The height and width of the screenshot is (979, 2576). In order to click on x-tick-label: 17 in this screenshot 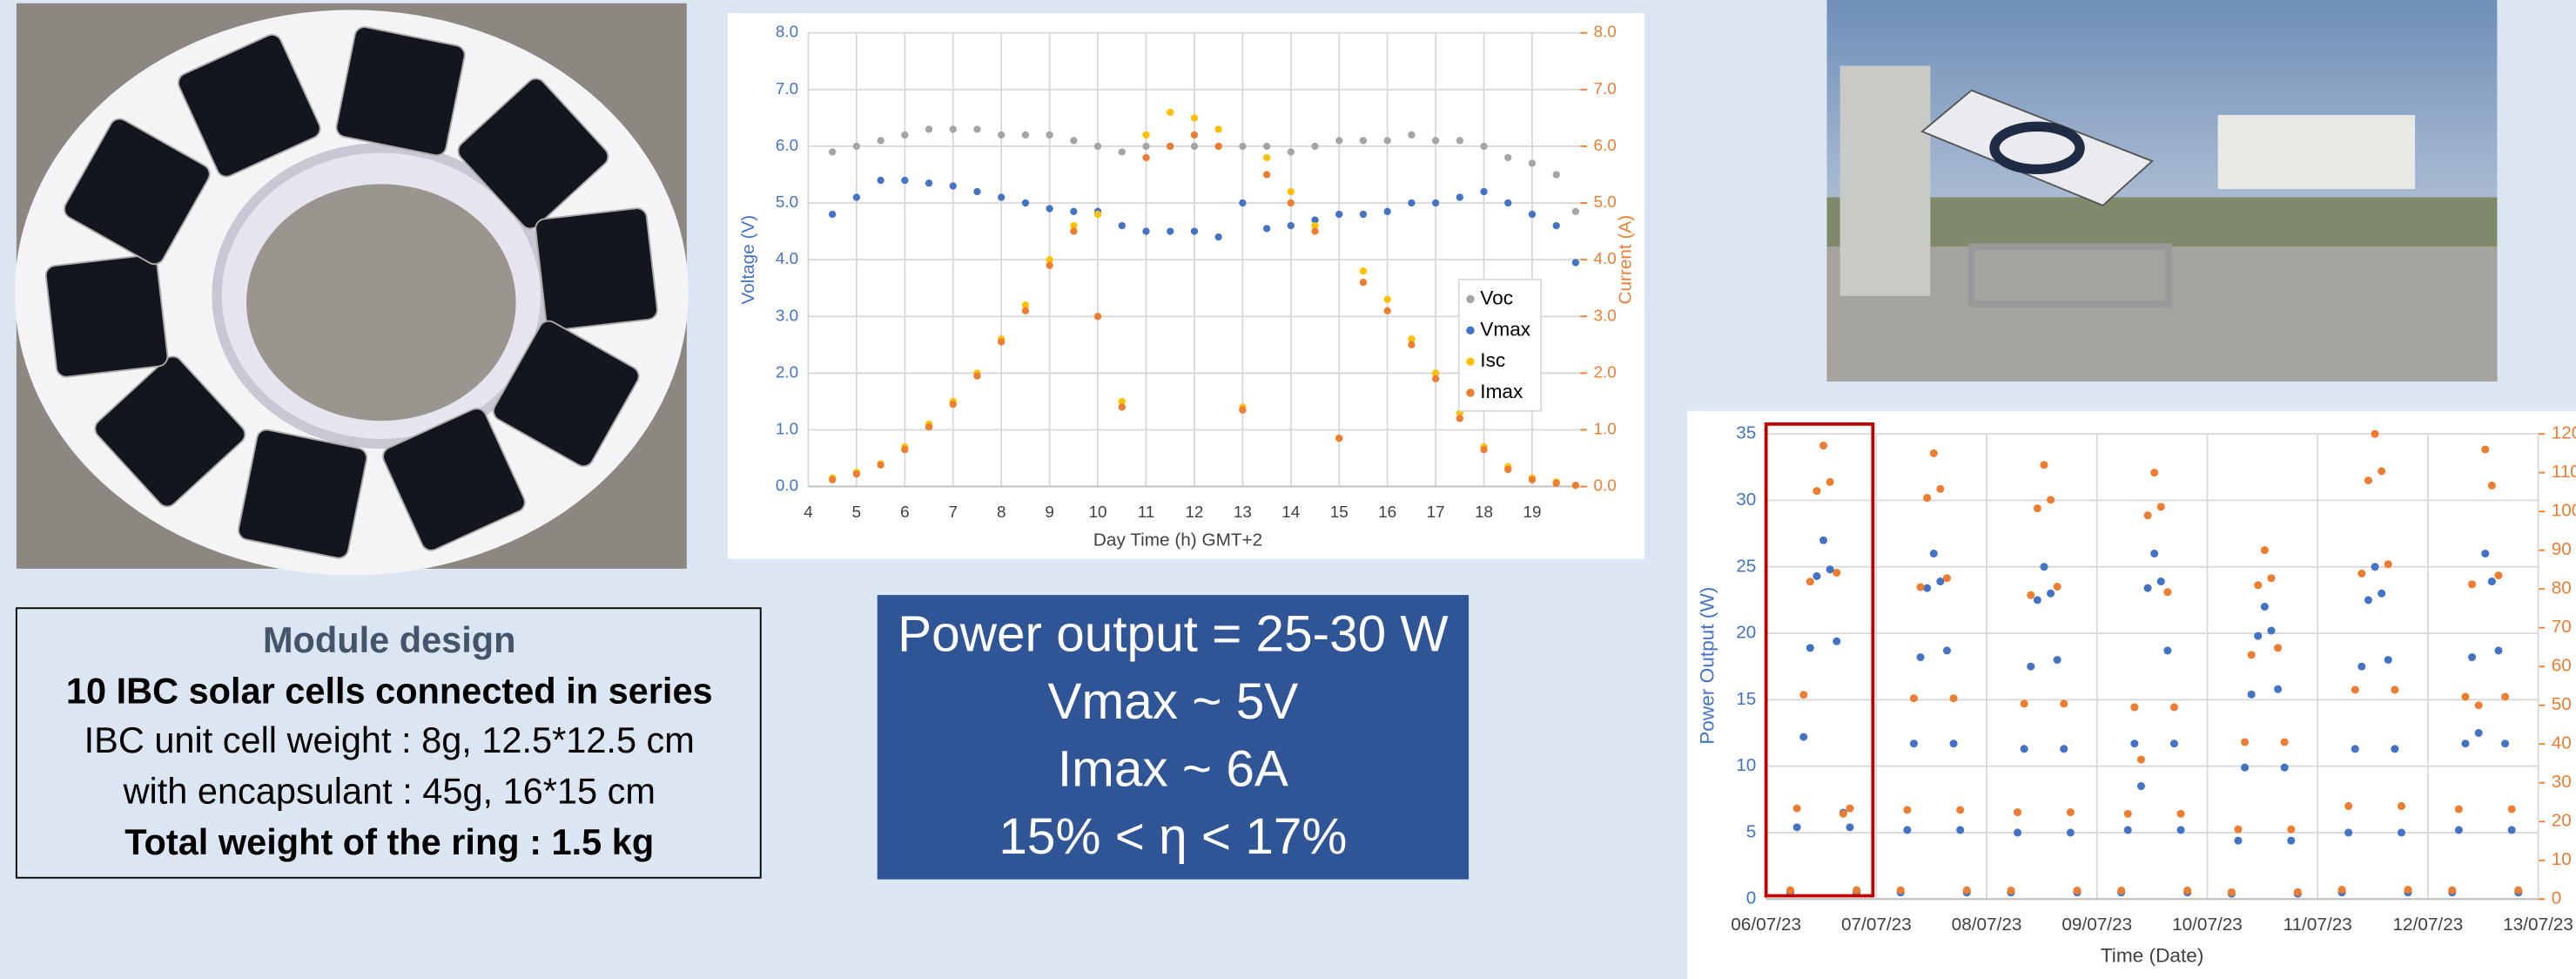, I will do `click(1436, 512)`.